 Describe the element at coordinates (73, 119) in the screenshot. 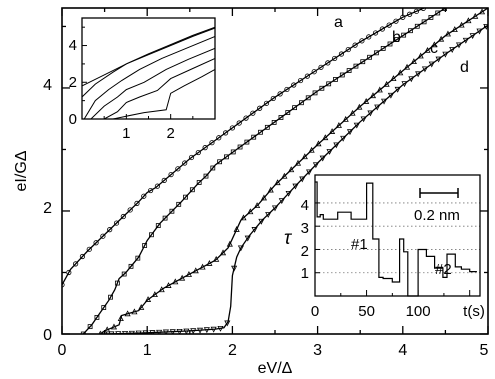

I see `inset-top-left-y-tick-label: 0` at that location.